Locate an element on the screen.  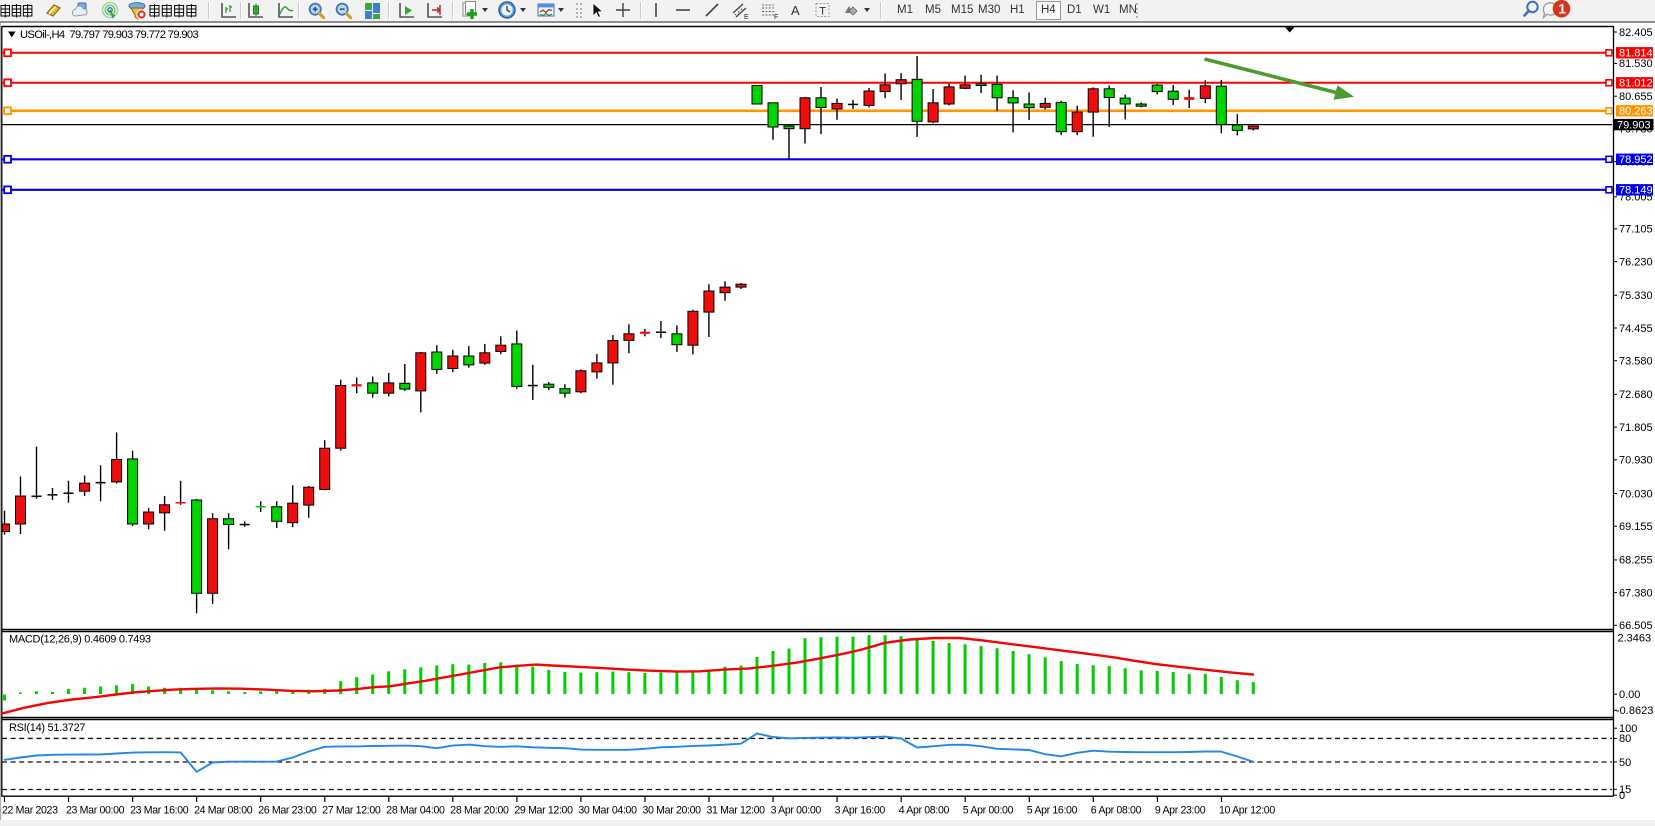
svg-text: 31 Mar 12:00 is located at coordinates (736, 811).